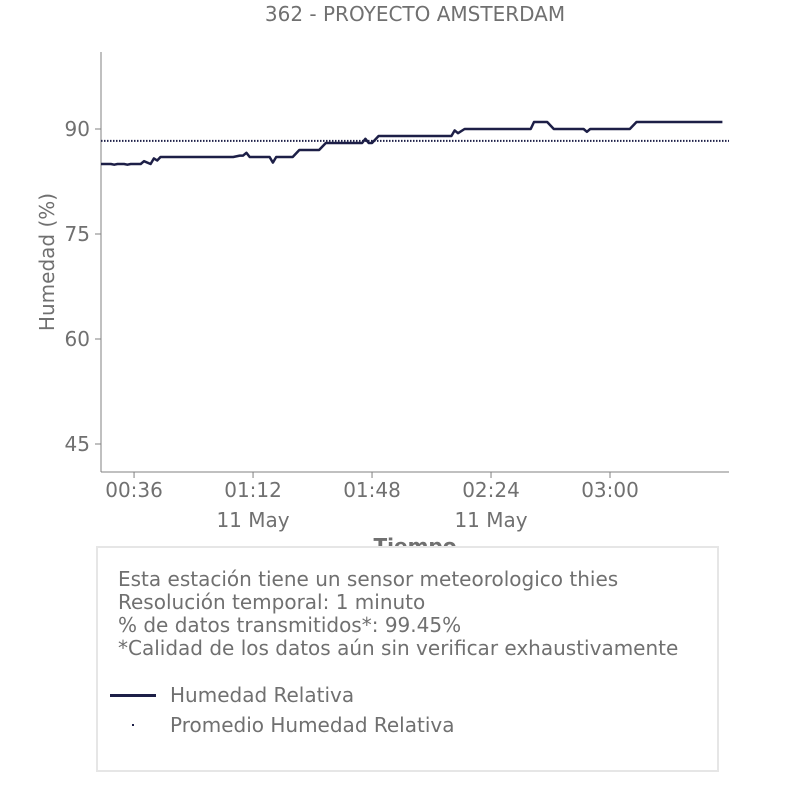  Describe the element at coordinates (134, 490) in the screenshot. I see `x-tick-label: 00:36` at that location.